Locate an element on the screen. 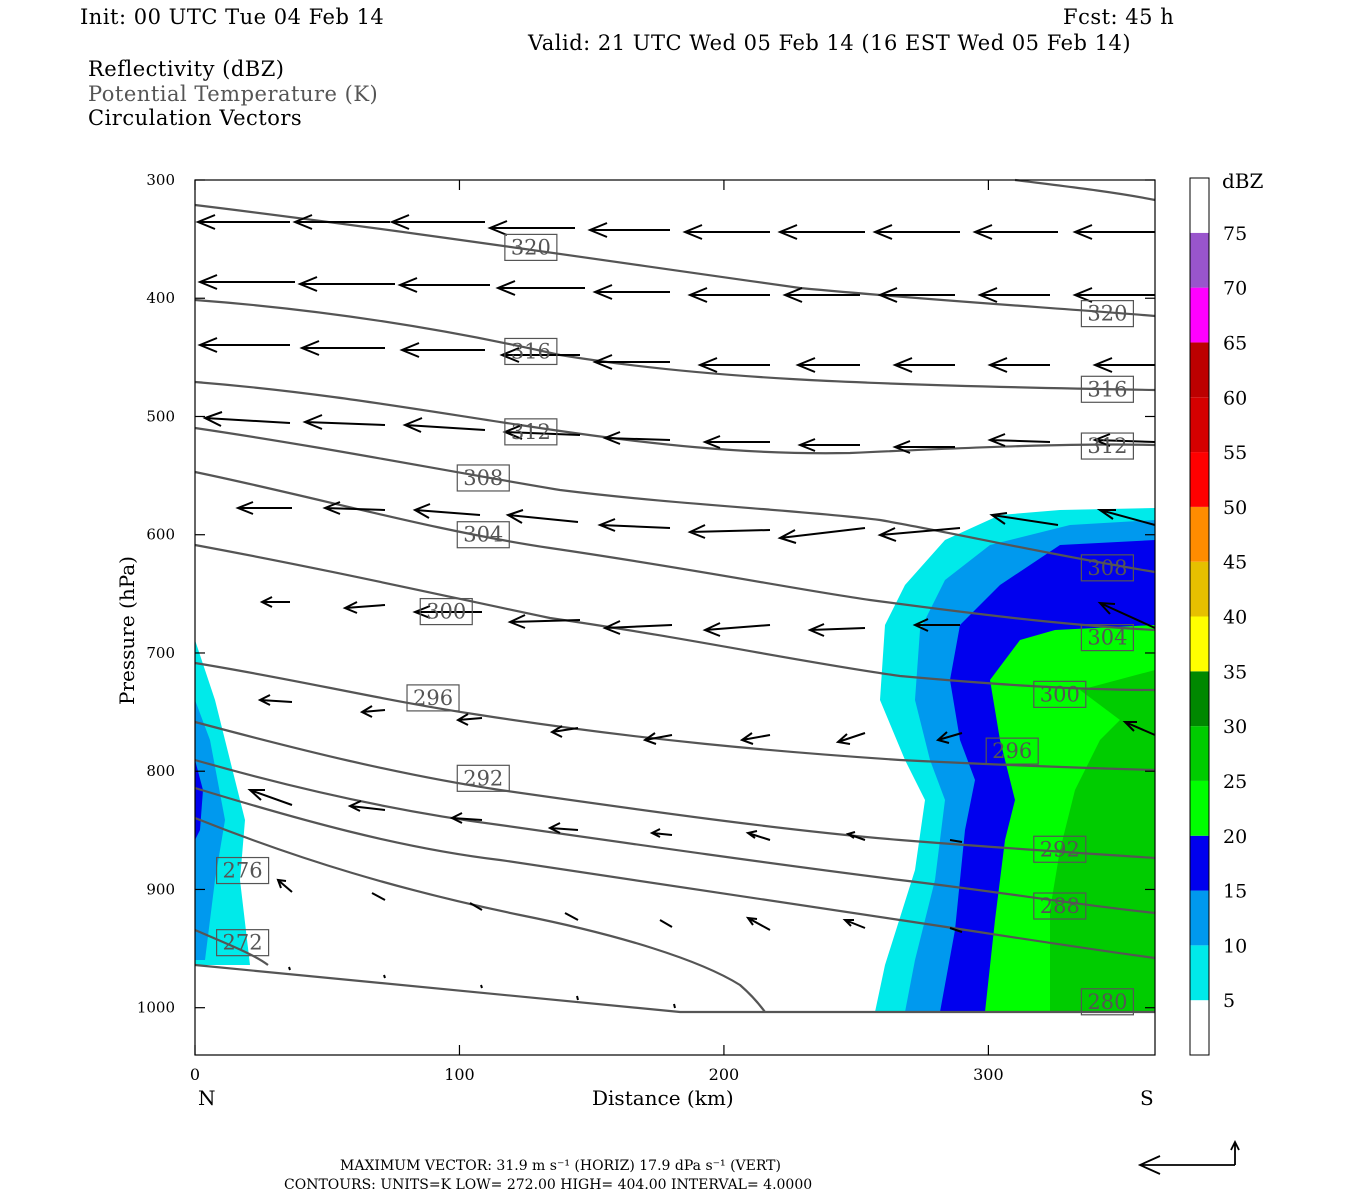  colorbar-frame is located at coordinates (1199, 616).